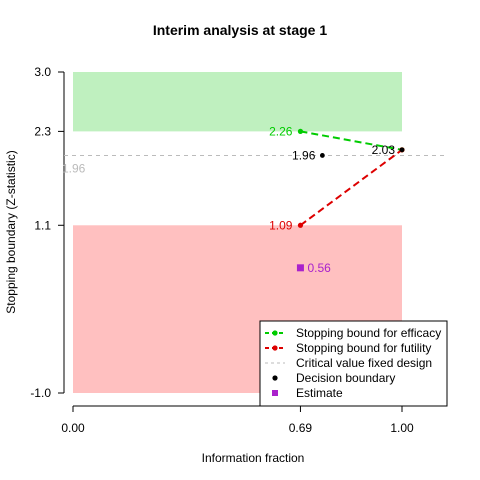 The width and height of the screenshot is (480, 480). I want to click on y-tick-label: 2.3, so click(42, 131).